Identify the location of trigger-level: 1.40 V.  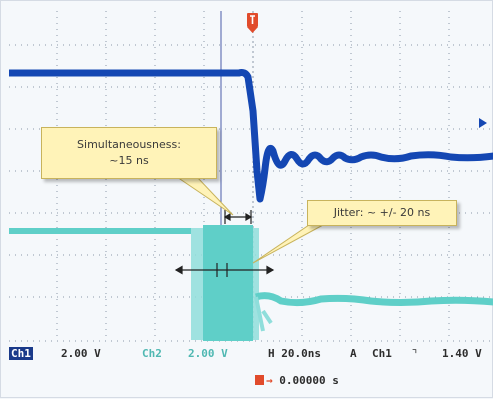
(462, 353).